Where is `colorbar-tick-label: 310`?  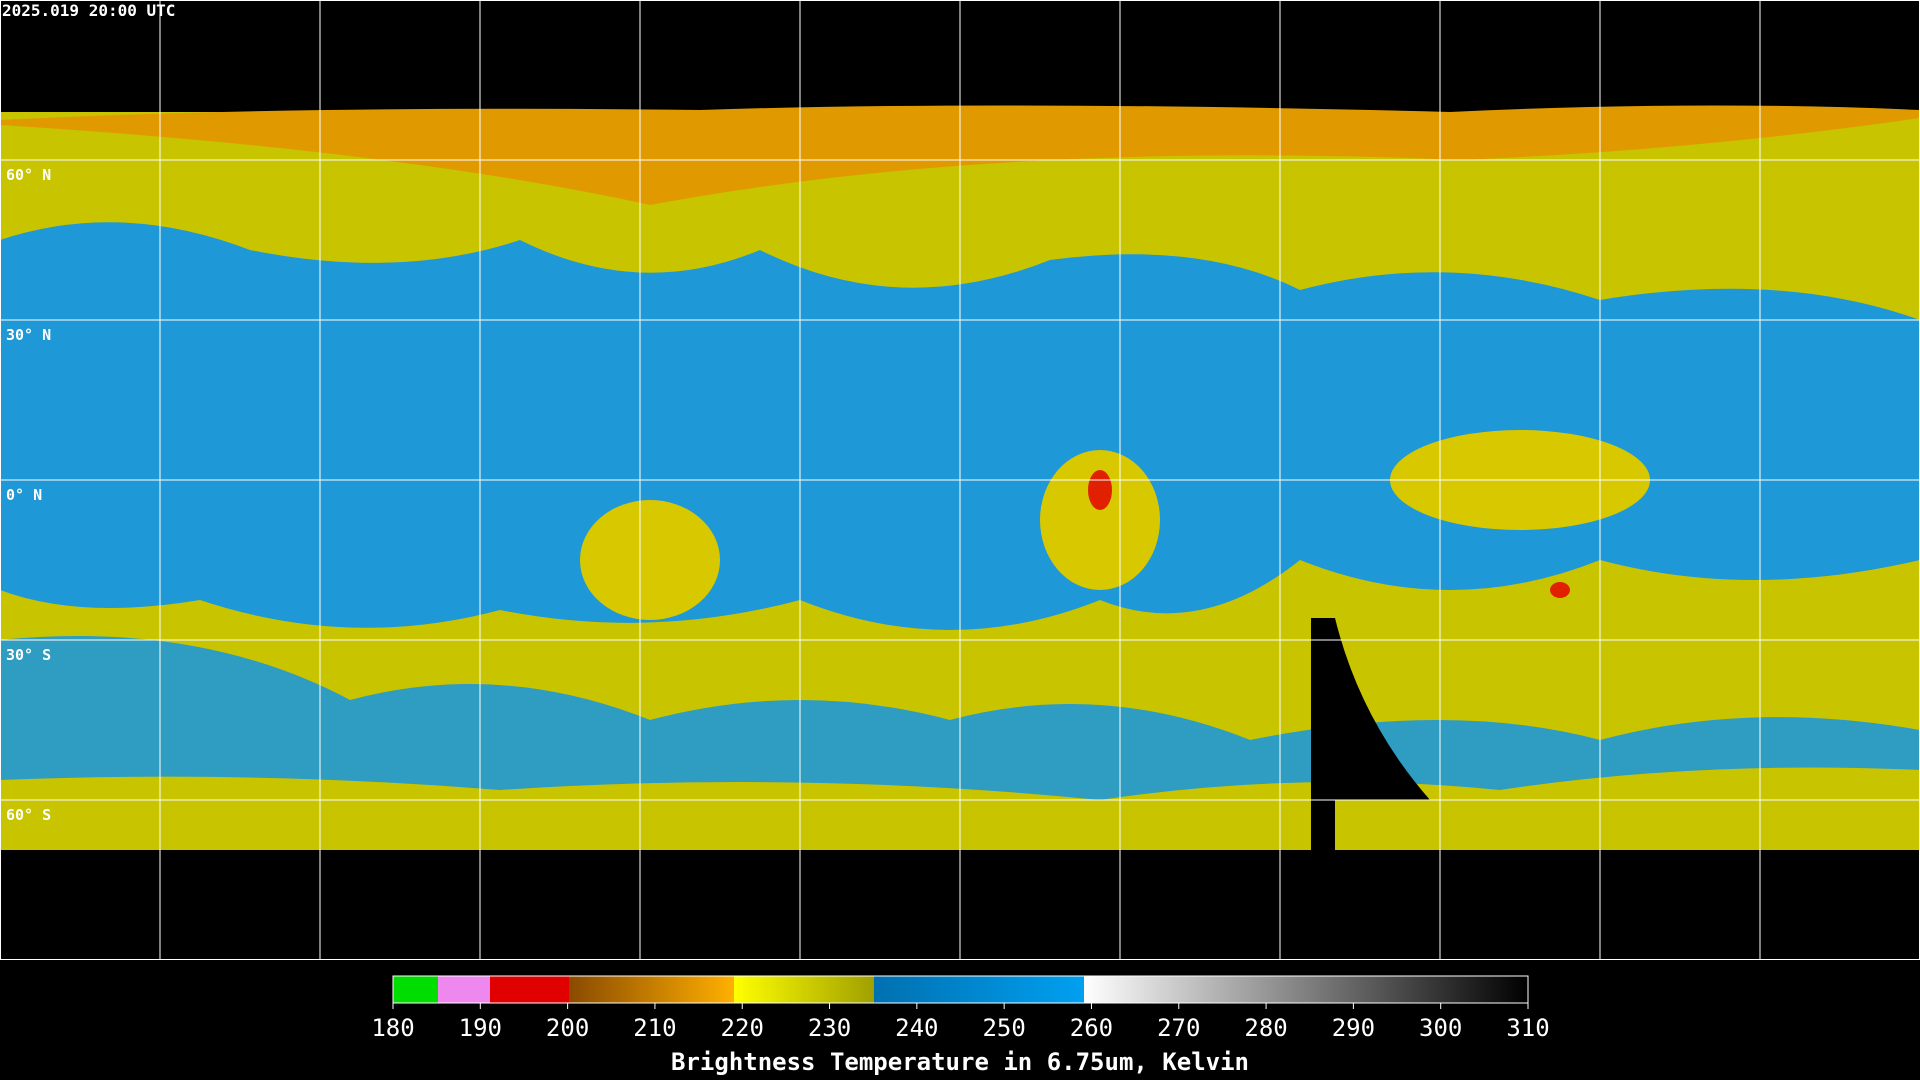 colorbar-tick-label: 310 is located at coordinates (1527, 1028).